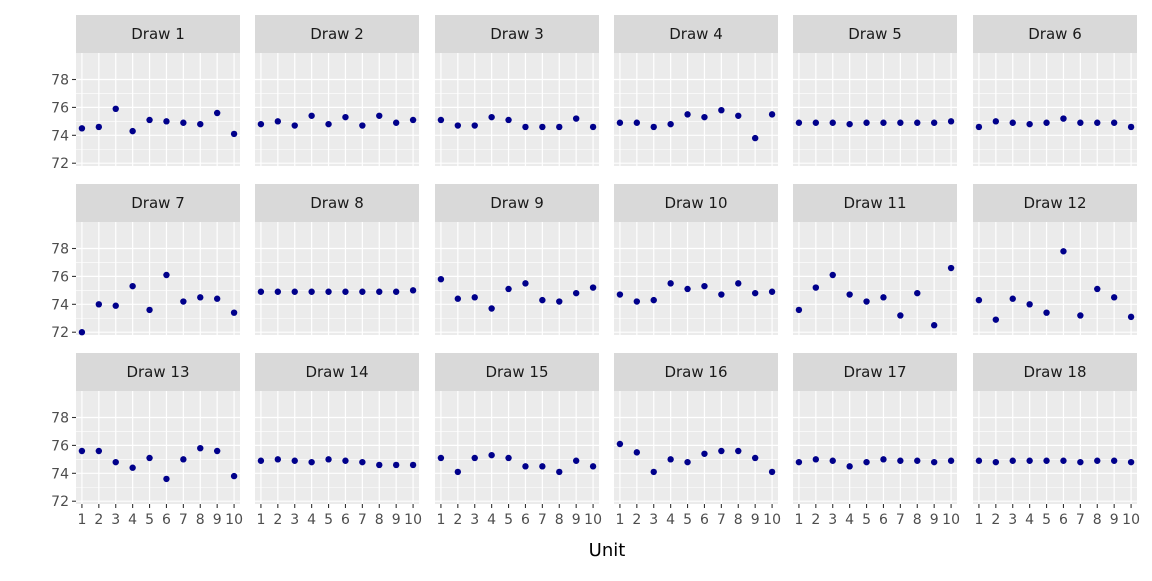  What do you see at coordinates (874, 372) in the screenshot?
I see `facet-strip-label: Draw 17` at bounding box center [874, 372].